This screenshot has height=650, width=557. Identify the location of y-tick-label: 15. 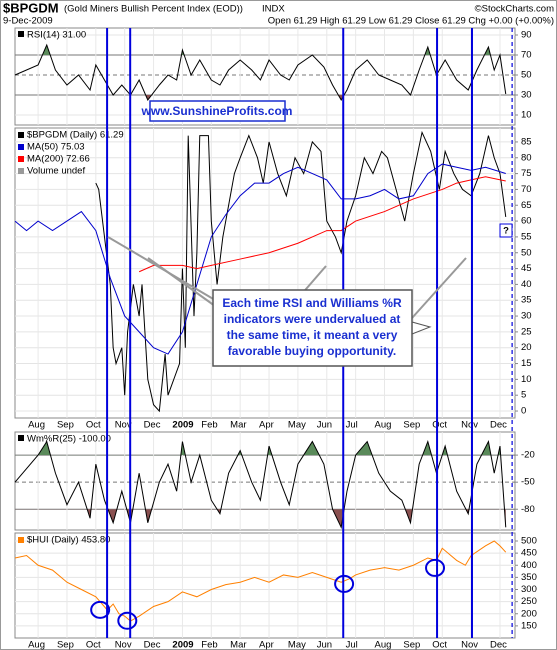
(526, 363).